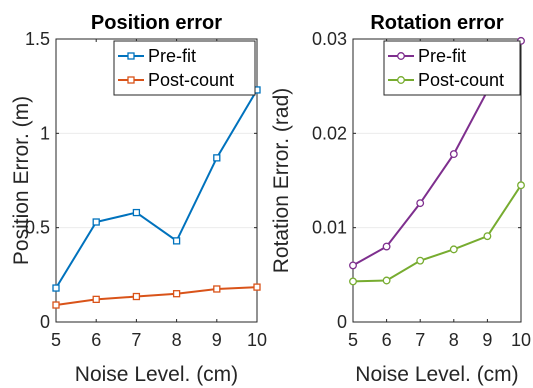  Describe the element at coordinates (437, 23) in the screenshot. I see `chart-title: Rotation error` at that location.